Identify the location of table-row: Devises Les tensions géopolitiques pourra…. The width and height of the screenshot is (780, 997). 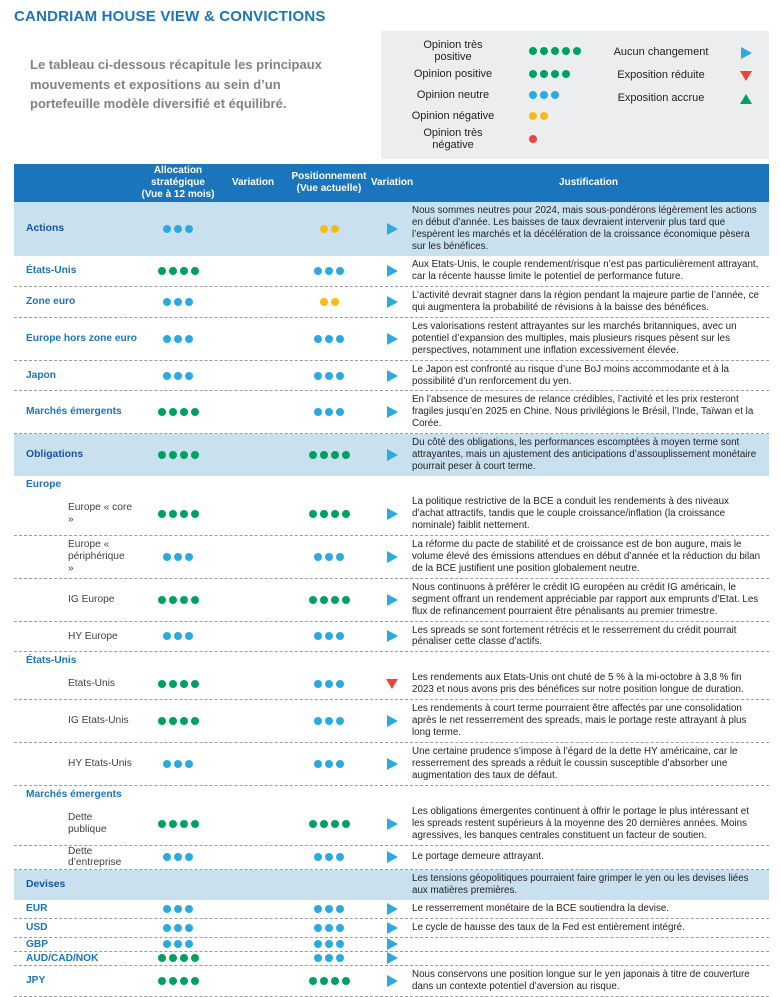
(391, 885).